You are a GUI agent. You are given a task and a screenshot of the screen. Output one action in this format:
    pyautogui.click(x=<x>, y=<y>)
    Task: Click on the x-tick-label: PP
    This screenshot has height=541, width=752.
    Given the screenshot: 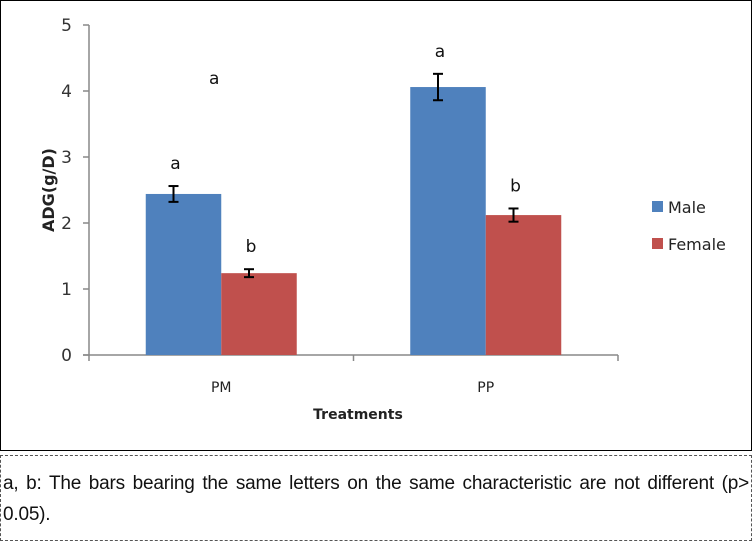 What is the action you would take?
    pyautogui.click(x=485, y=388)
    